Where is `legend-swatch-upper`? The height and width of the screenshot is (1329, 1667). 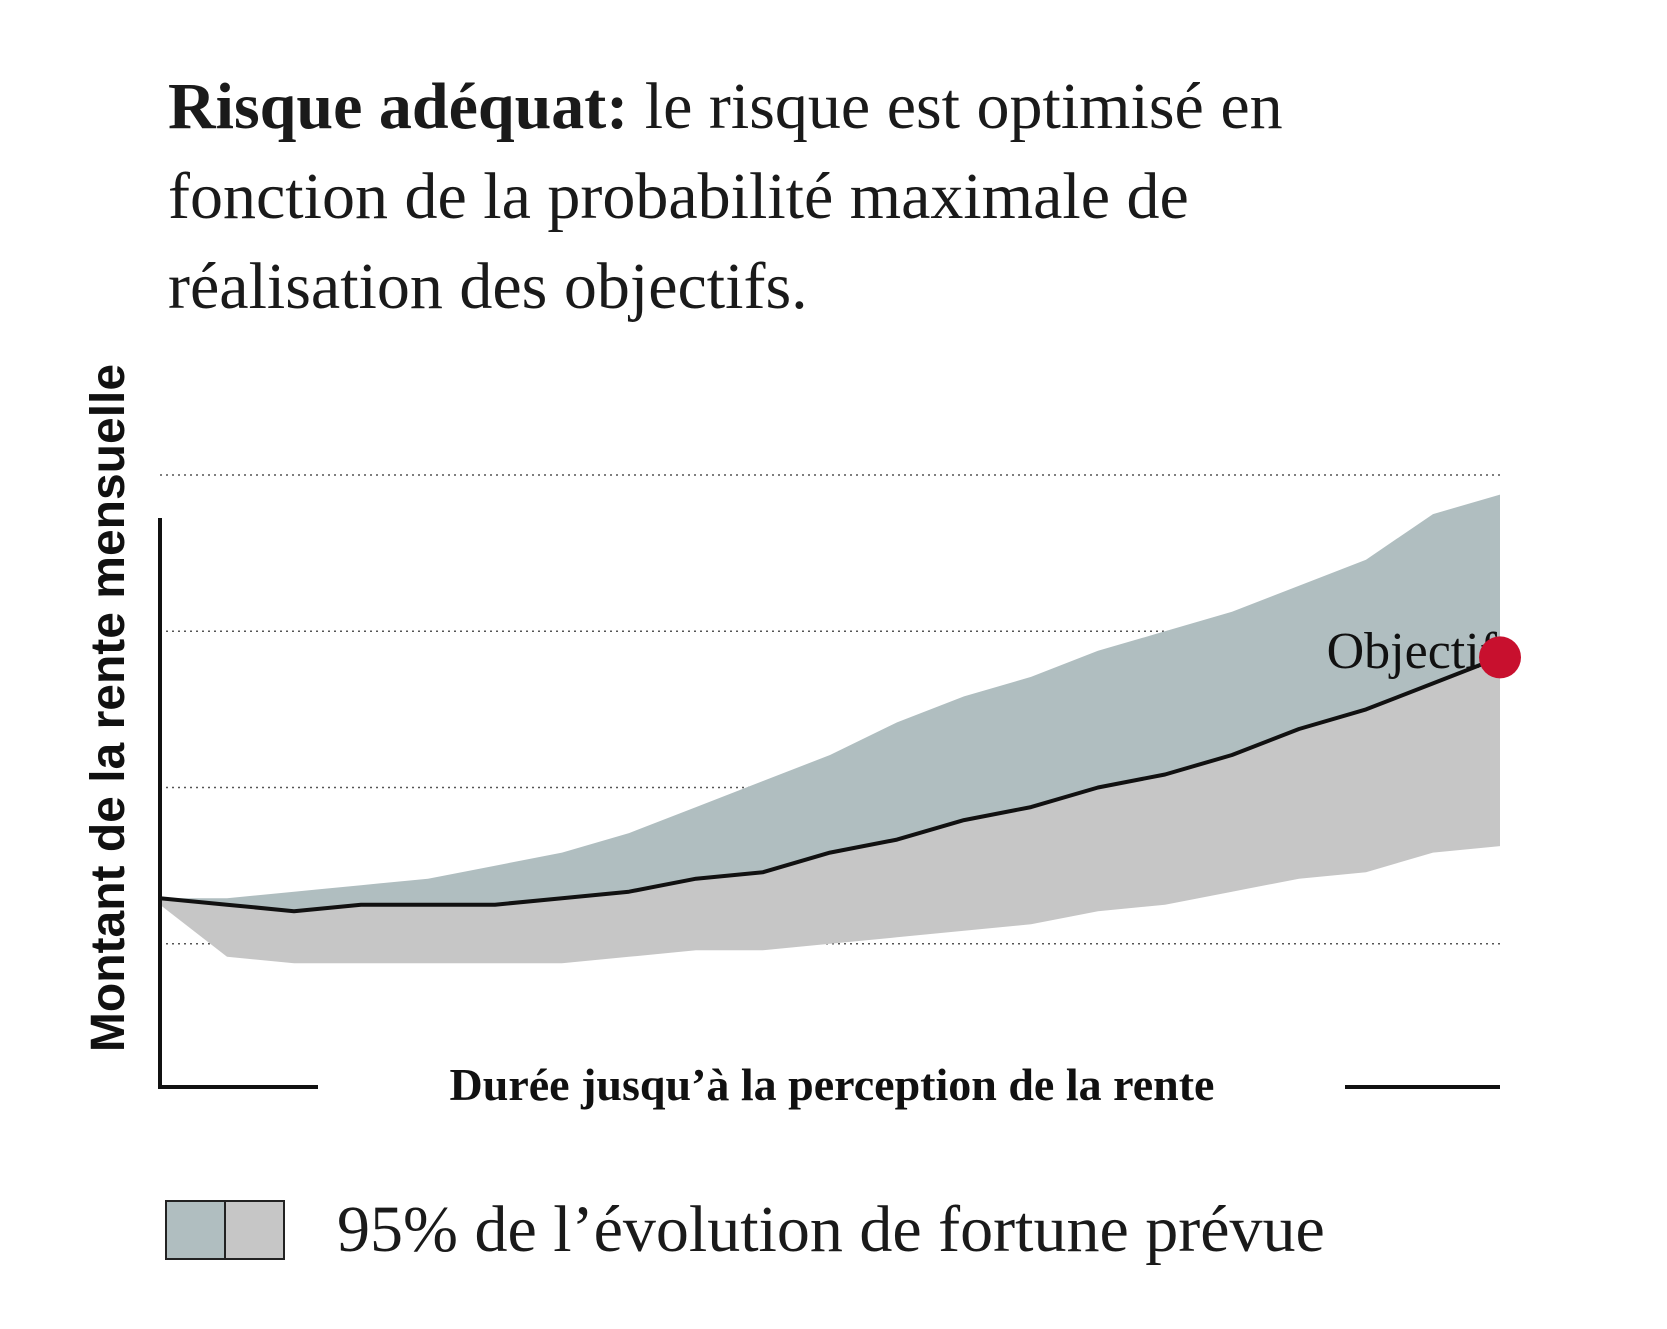 legend-swatch-upper is located at coordinates (195, 1230).